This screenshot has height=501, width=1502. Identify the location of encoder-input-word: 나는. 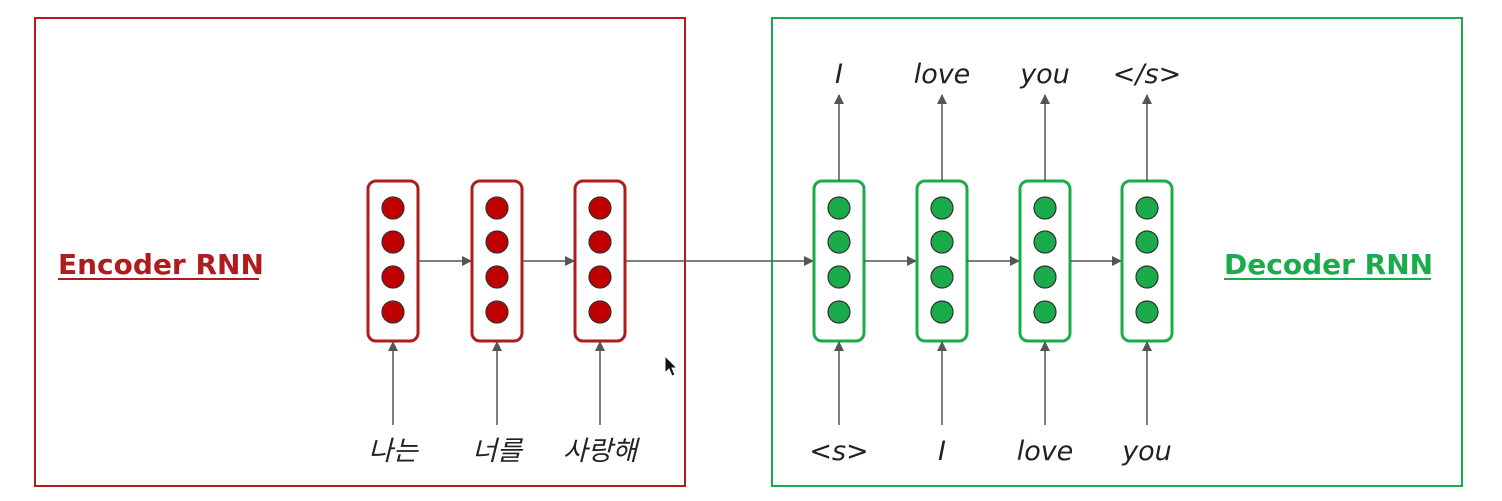
(393, 451).